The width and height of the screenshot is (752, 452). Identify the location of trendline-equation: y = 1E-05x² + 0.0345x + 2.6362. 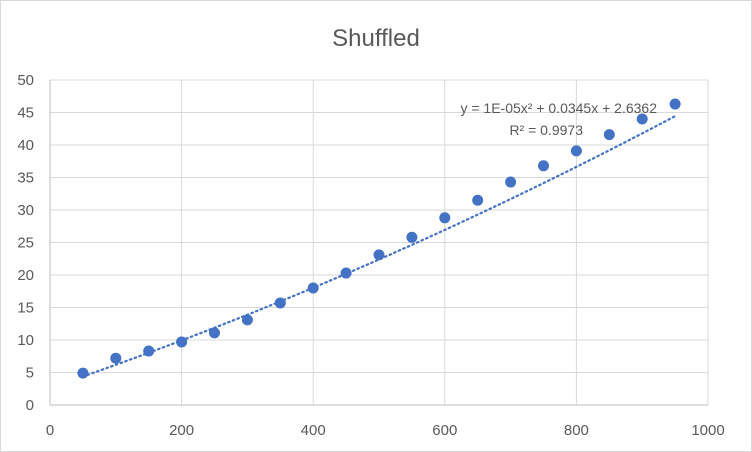
(558, 108).